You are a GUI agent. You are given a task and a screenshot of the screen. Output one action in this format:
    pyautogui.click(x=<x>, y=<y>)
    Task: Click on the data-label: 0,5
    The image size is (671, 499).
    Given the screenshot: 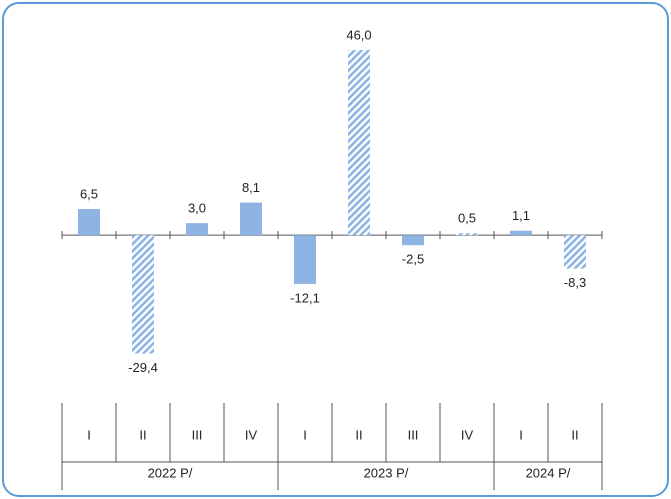 What is the action you would take?
    pyautogui.click(x=467, y=218)
    